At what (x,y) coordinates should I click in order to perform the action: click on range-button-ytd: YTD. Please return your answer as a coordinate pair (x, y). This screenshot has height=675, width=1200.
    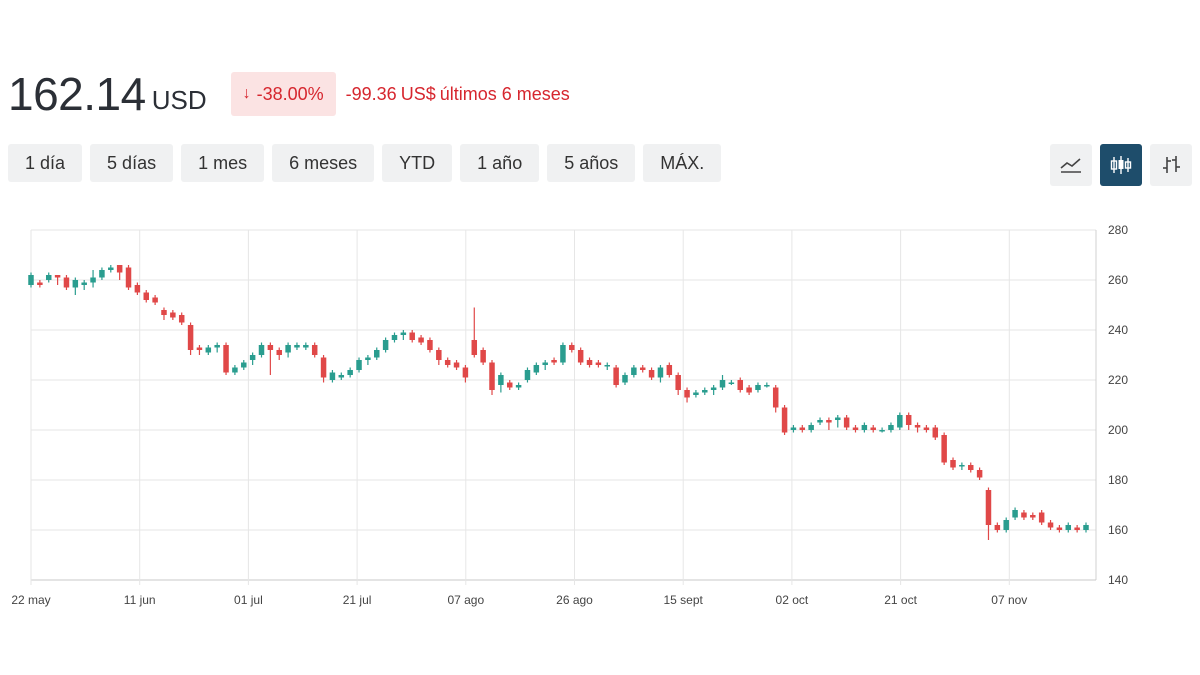
    Looking at the image, I should click on (417, 163).